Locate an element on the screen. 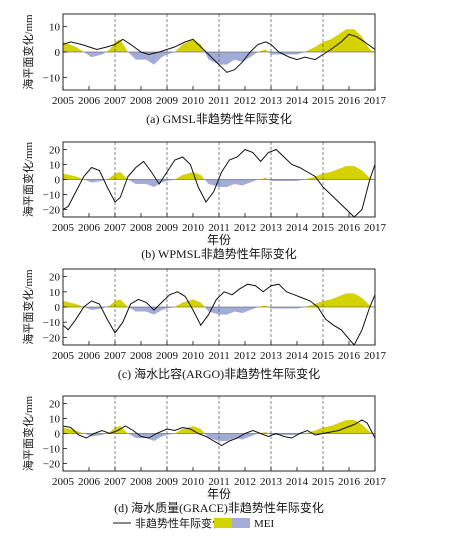 The height and width of the screenshot is (545, 449). legend: 非趋势性年际变化 MEI is located at coordinates (194, 523).